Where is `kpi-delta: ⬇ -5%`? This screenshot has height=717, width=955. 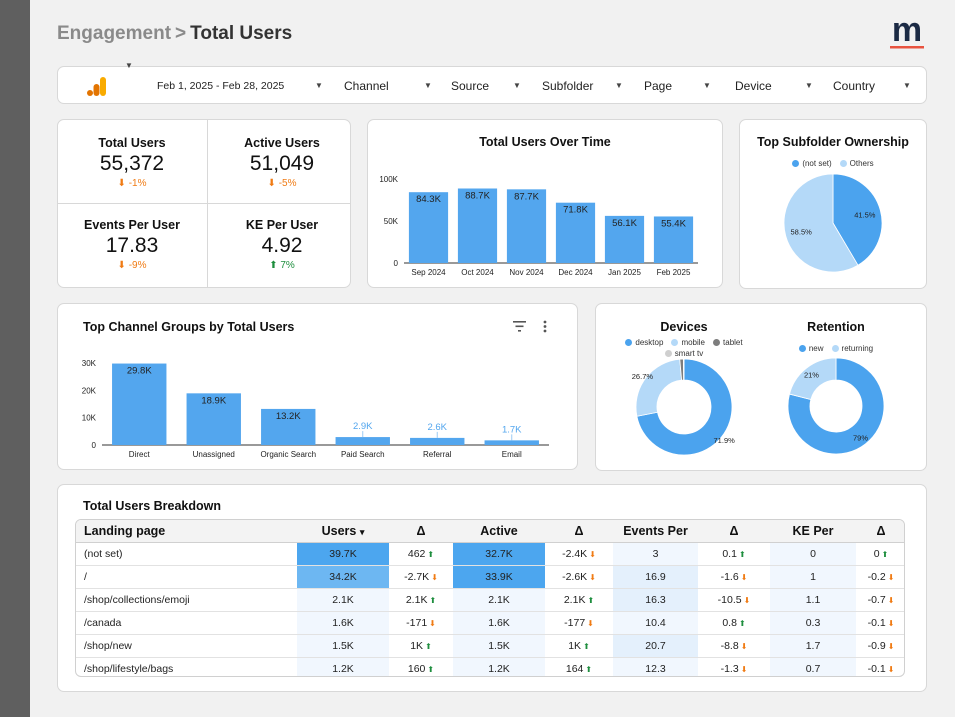
kpi-delta: ⬇ -5% is located at coordinates (282, 183).